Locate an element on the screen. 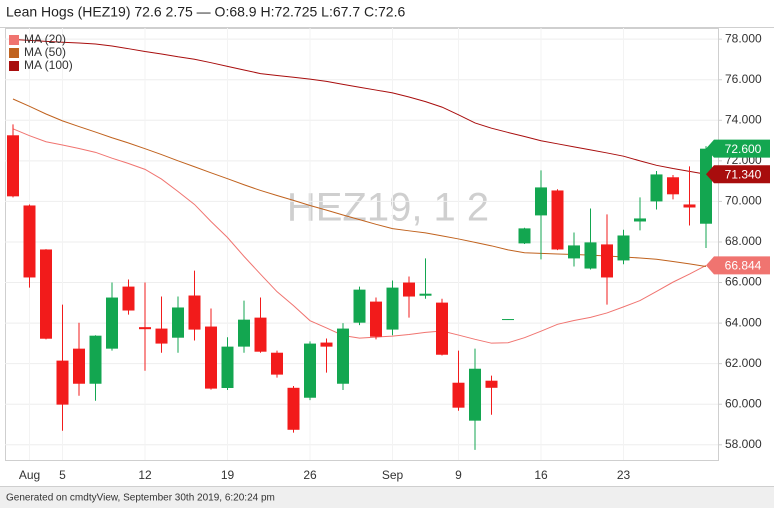 This screenshot has height=508, width=774. price-tag: 71.340 is located at coordinates (738, 174).